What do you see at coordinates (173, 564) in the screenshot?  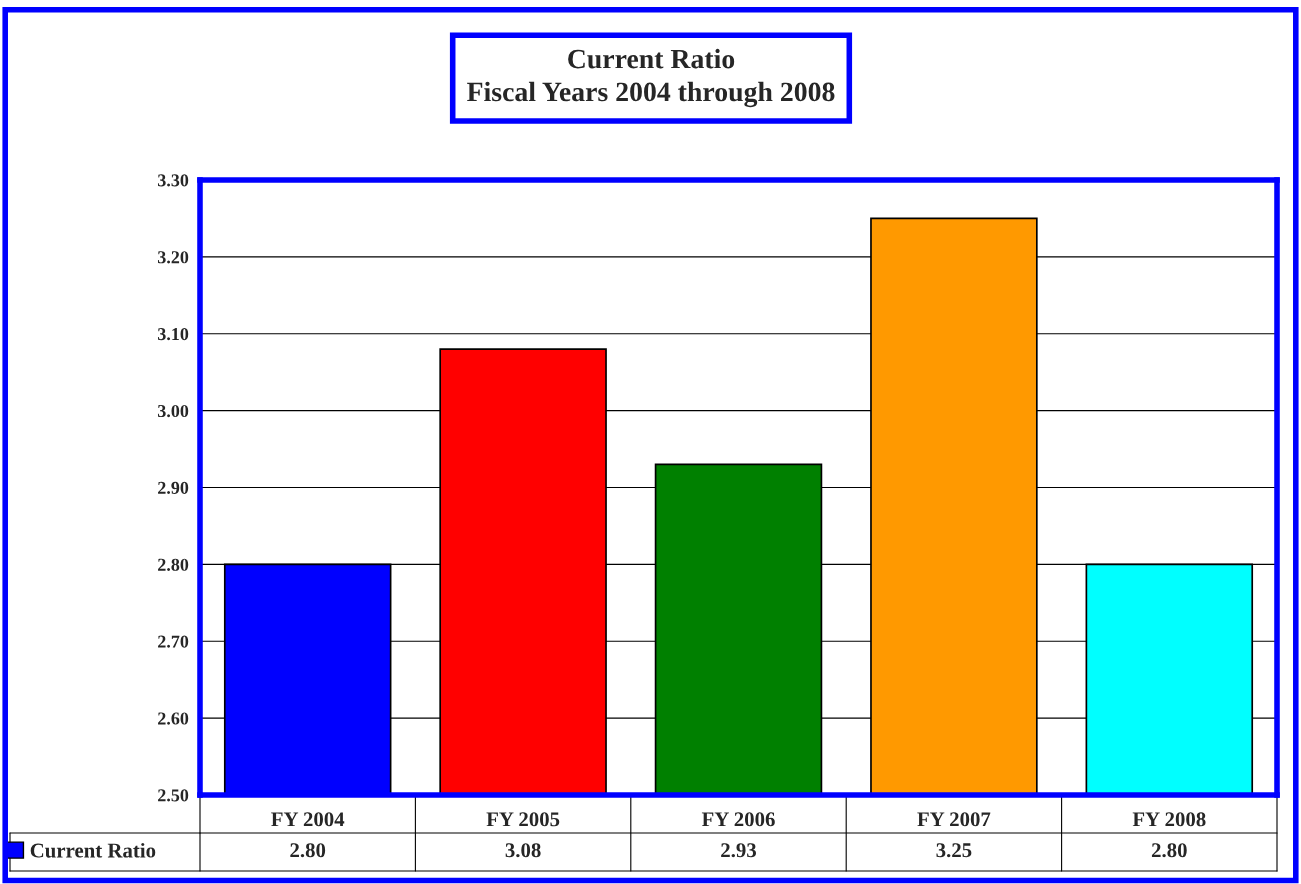 I see `y-tick-label: 2.80` at bounding box center [173, 564].